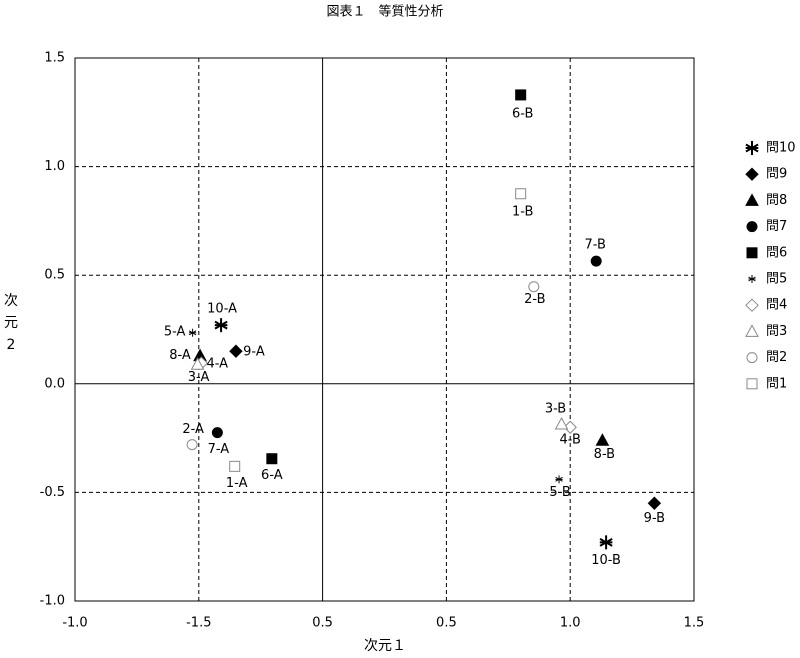 This screenshot has width=800, height=658. I want to click on point-label: 2-A, so click(193, 429).